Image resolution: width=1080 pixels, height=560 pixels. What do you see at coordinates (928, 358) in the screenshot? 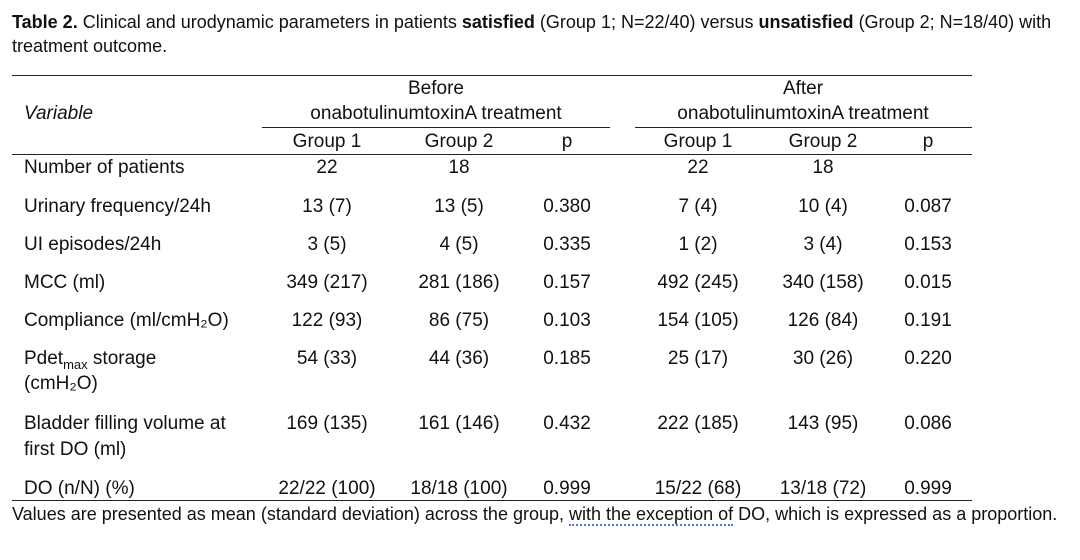
I see `cell-after-p: 0.220` at bounding box center [928, 358].